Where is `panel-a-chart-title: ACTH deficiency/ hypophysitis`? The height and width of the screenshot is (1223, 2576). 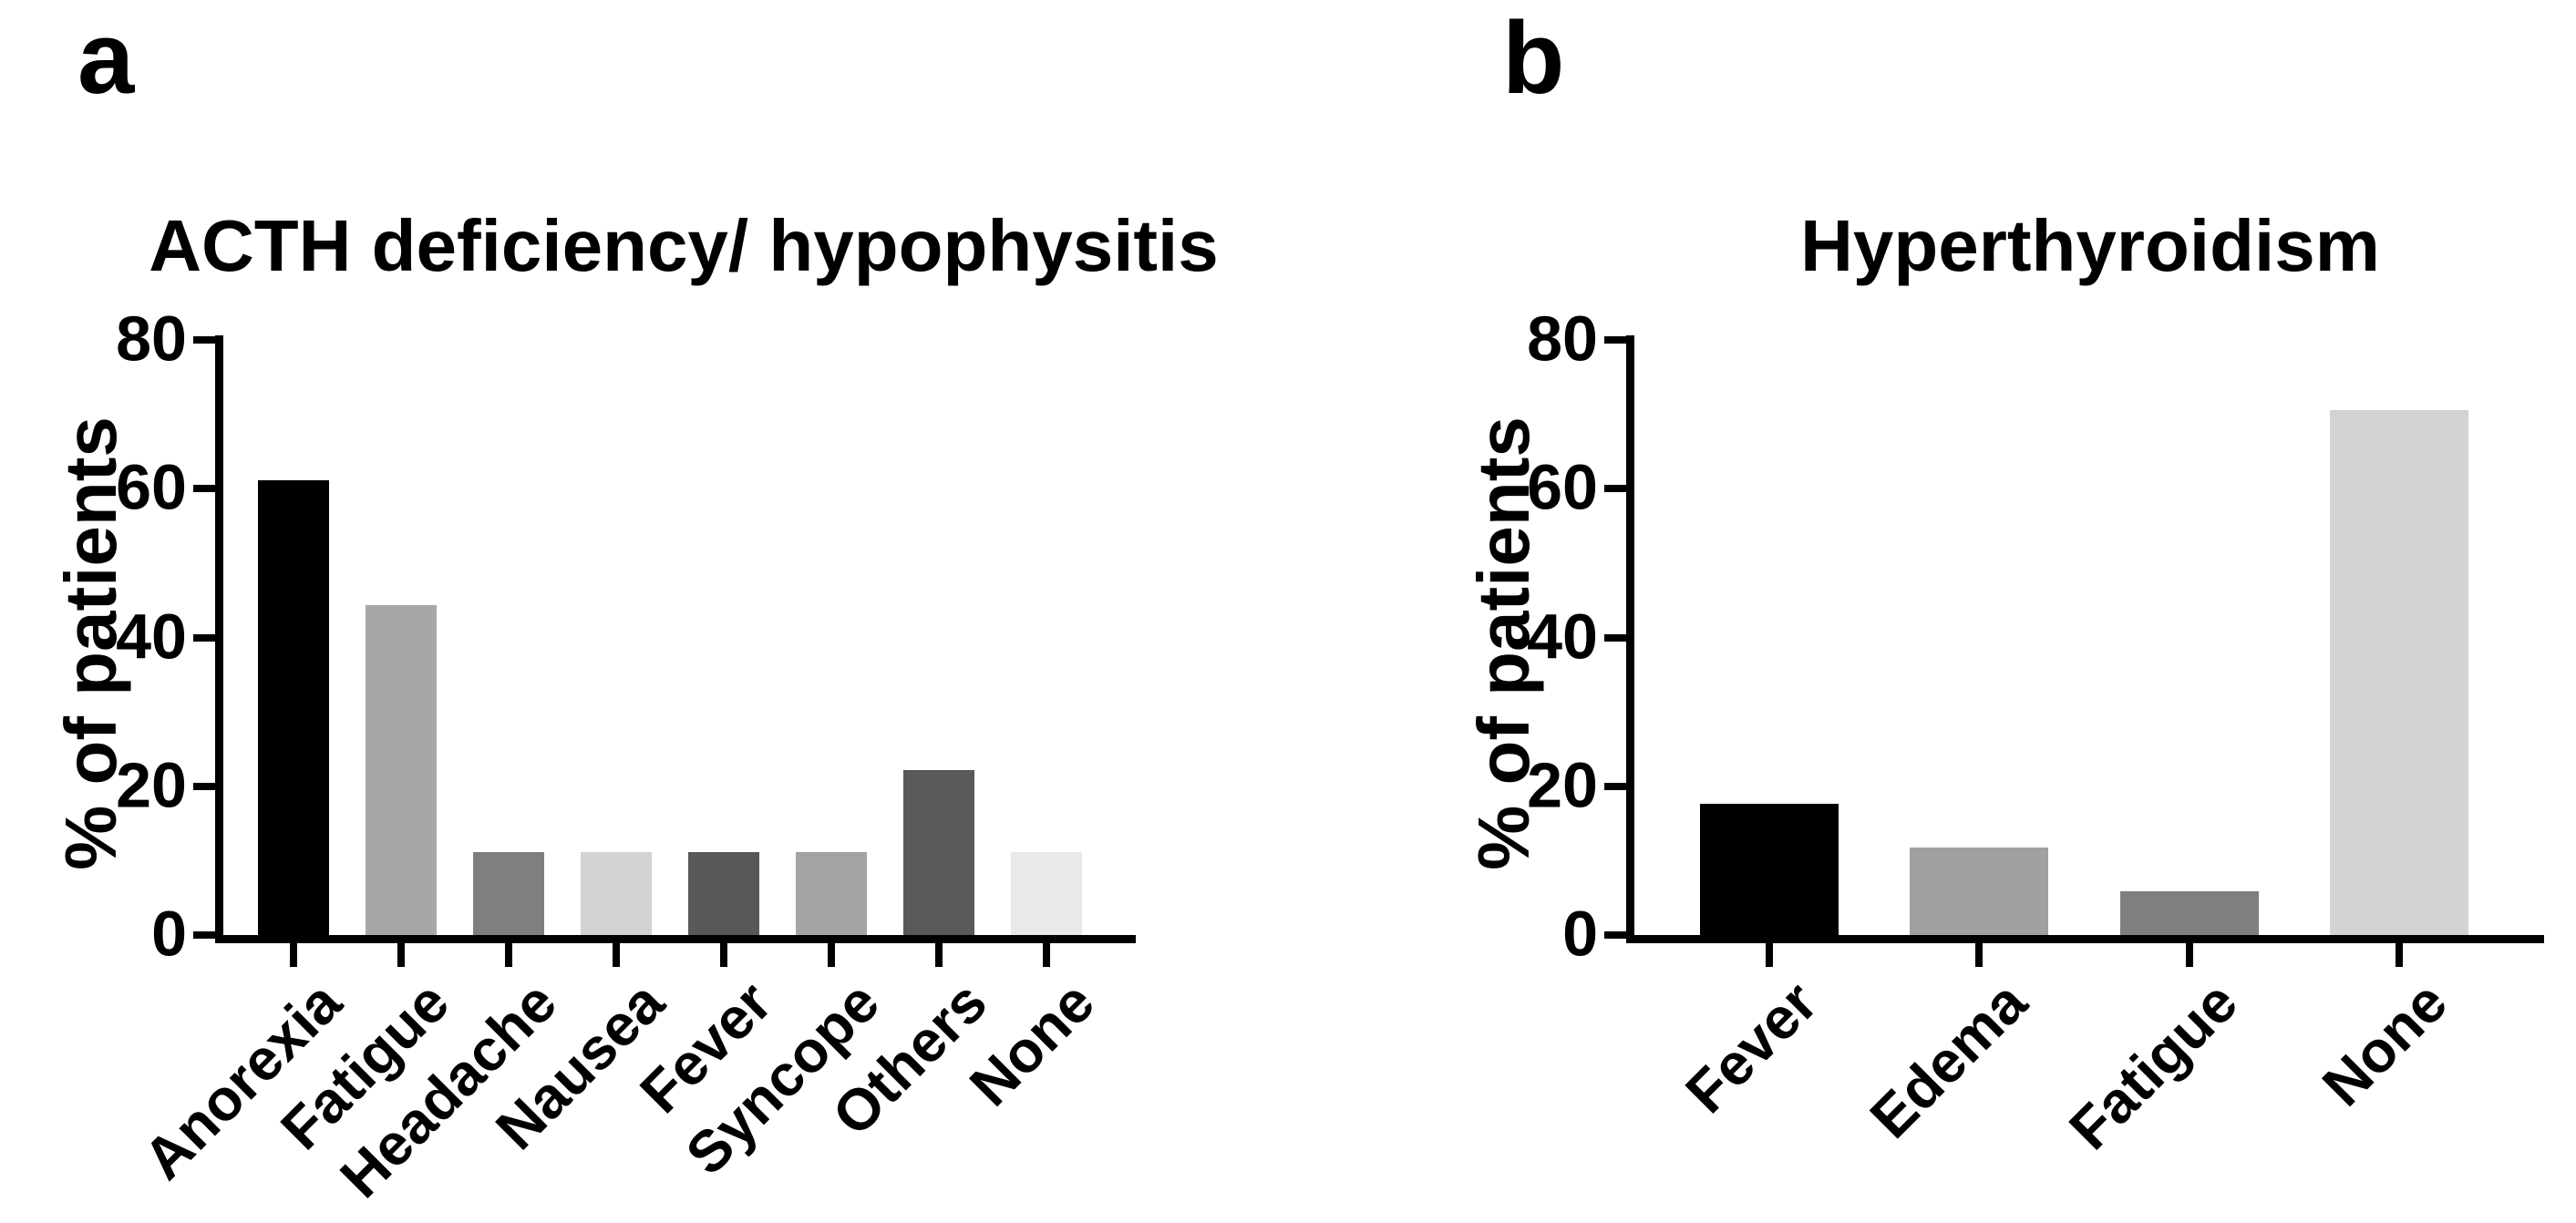
panel-a-chart-title: ACTH deficiency/ hypophysitis is located at coordinates (684, 245).